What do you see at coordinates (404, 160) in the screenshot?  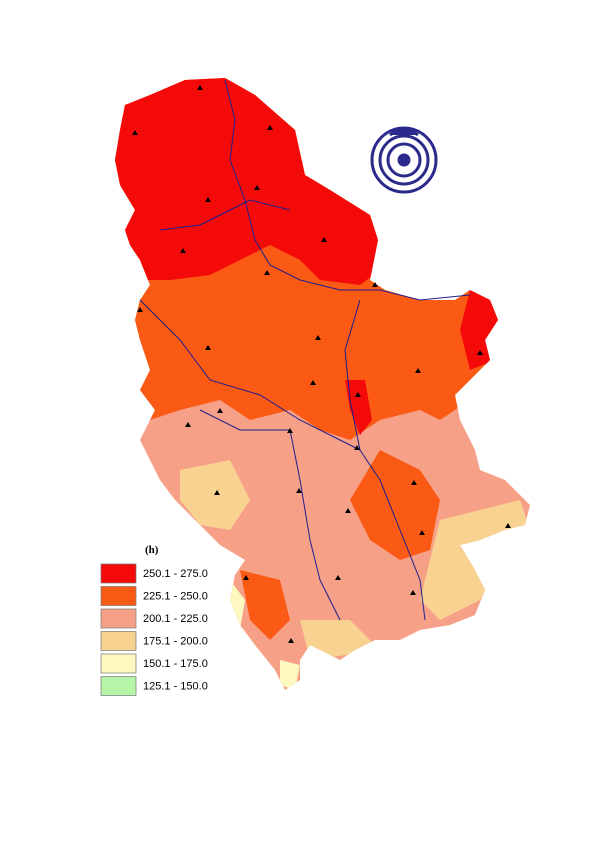 I see `logo` at bounding box center [404, 160].